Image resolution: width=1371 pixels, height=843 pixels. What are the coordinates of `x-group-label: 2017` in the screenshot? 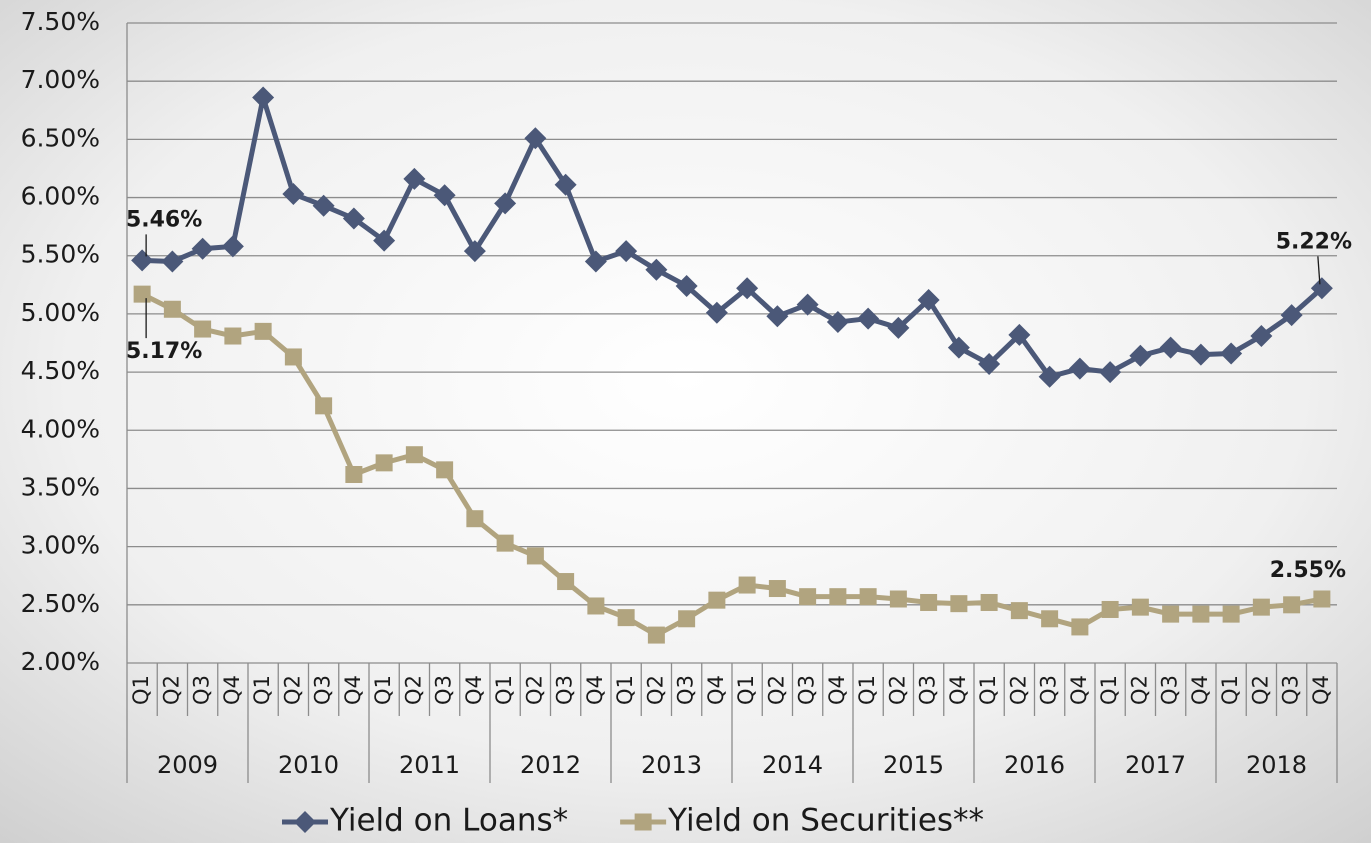 It's located at (1155, 765).